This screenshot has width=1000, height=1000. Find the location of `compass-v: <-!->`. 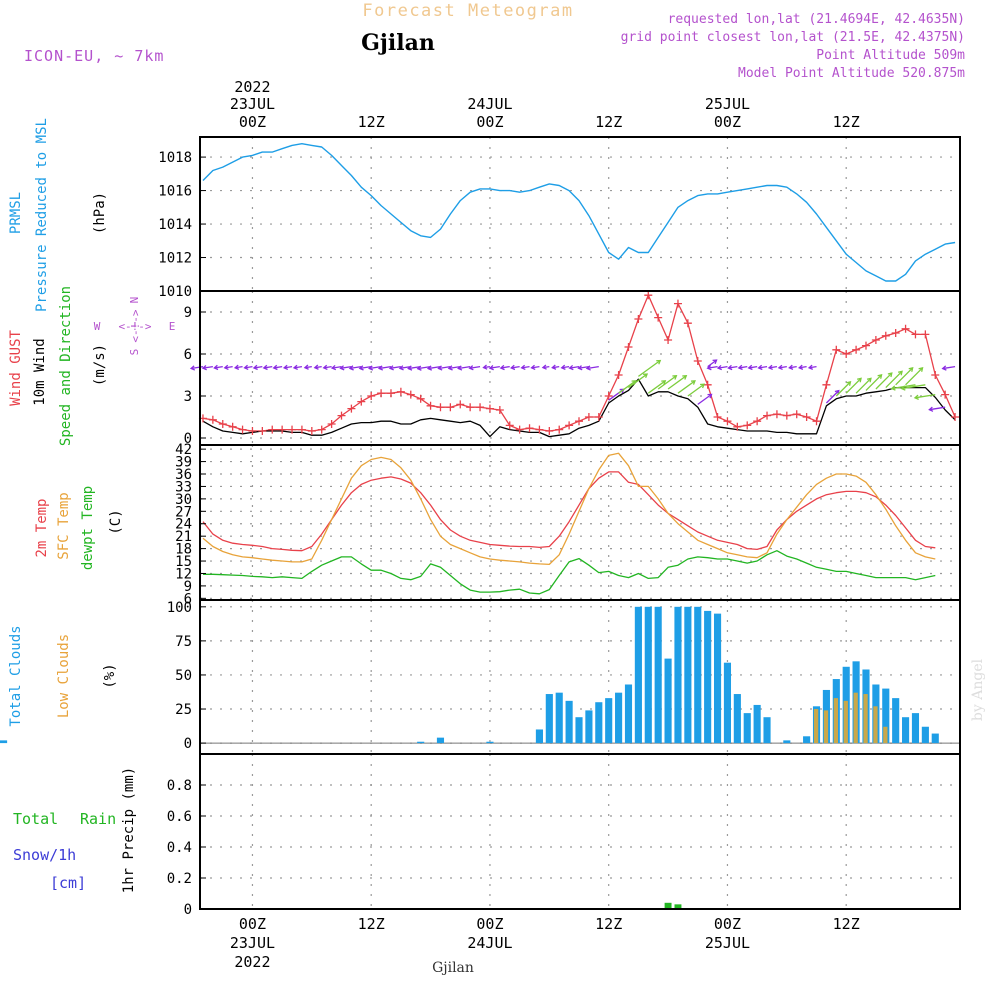

compass-v: <-!-> is located at coordinates (135, 325).